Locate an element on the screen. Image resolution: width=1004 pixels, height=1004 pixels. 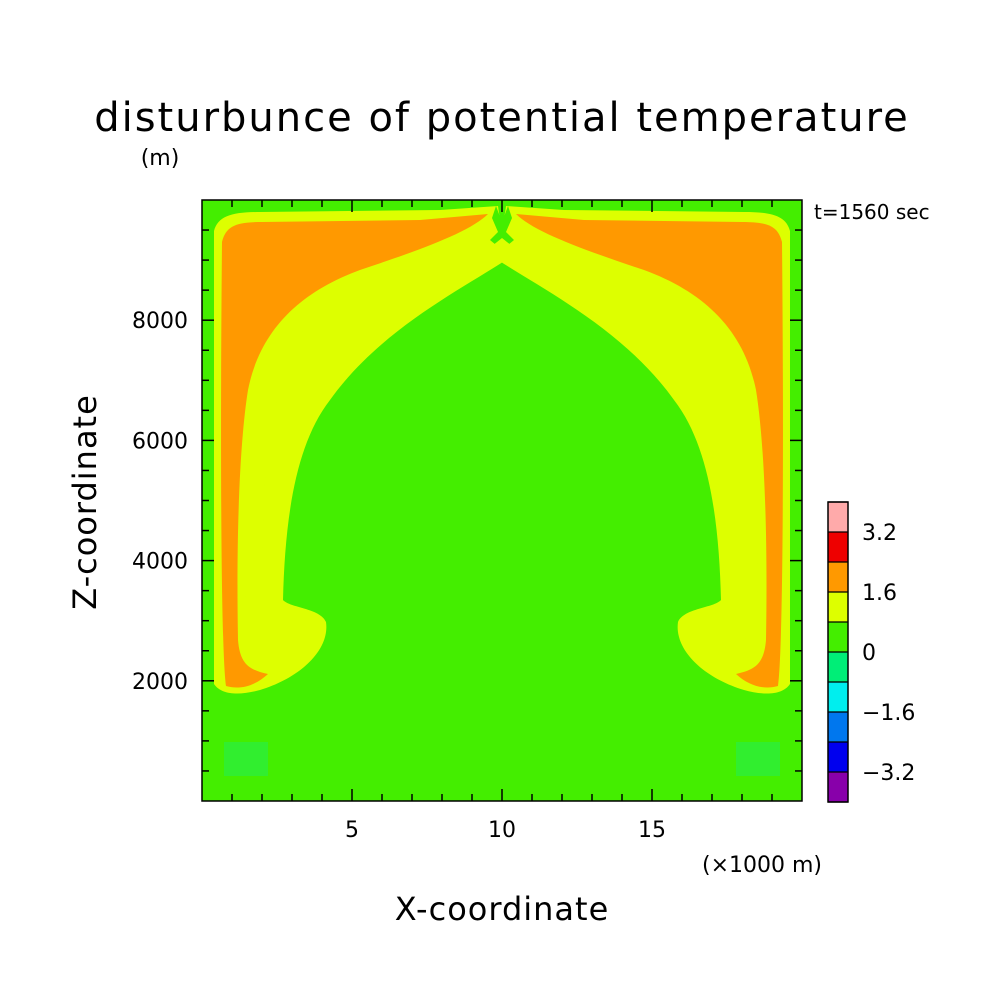
chart-title: disturbunce of potential temperature is located at coordinates (502, 118).